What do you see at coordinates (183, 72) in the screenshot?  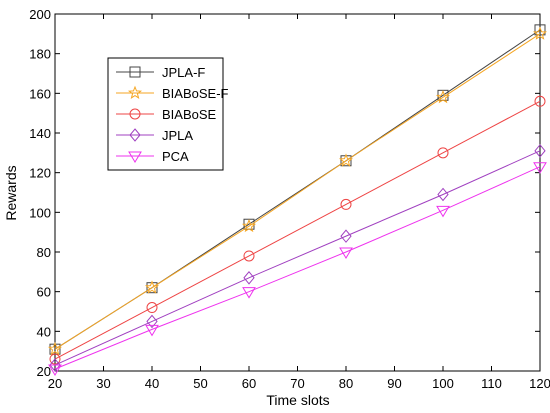 I see `legend-label: JPLA-F` at bounding box center [183, 72].